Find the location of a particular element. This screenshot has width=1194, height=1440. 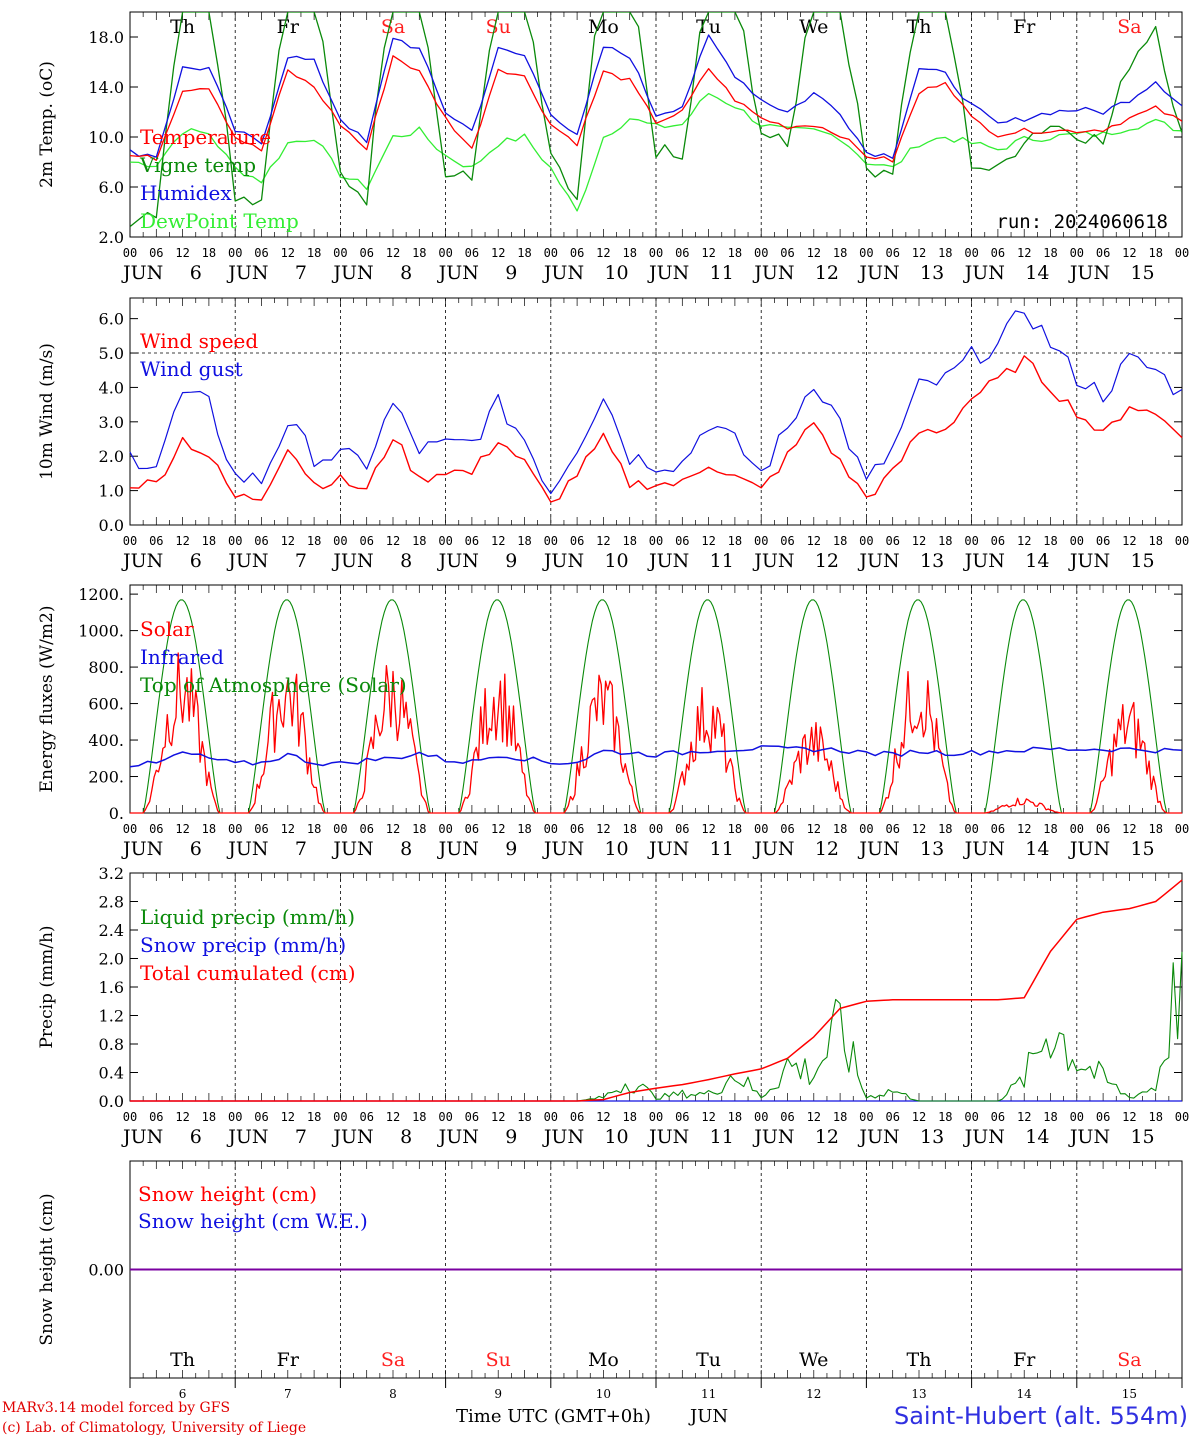

legend-entry: Snow precip (mm/h) is located at coordinates (243, 945).